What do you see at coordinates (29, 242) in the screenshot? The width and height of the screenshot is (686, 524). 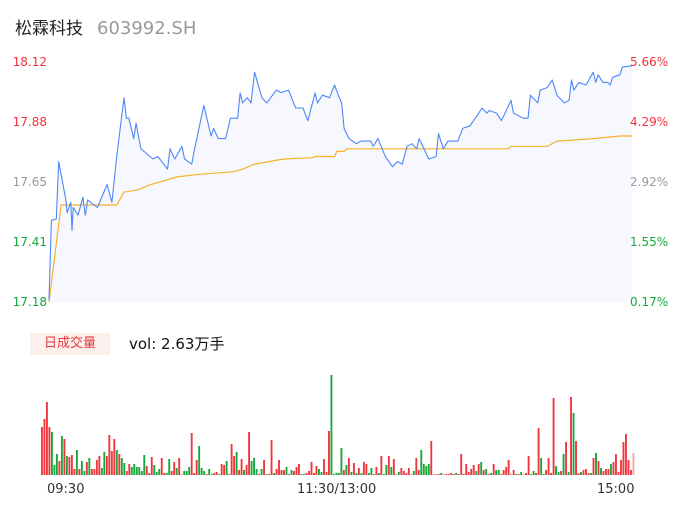 I see `y-tick-left: 17.41` at bounding box center [29, 242].